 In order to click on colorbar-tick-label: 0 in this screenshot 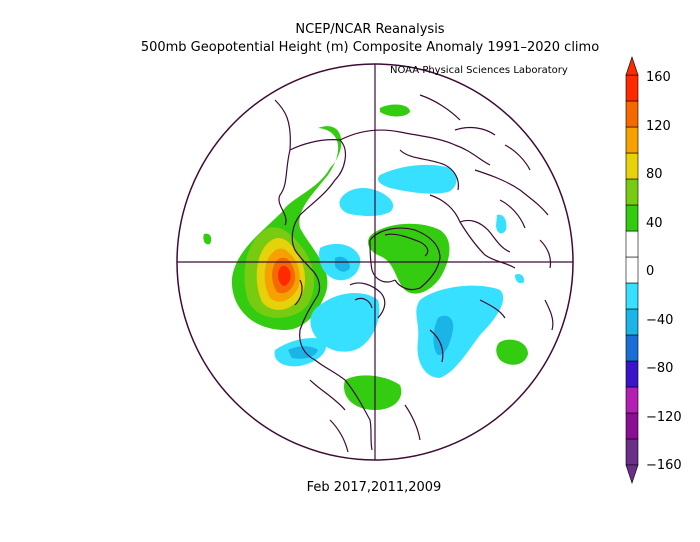, I will do `click(650, 271)`.